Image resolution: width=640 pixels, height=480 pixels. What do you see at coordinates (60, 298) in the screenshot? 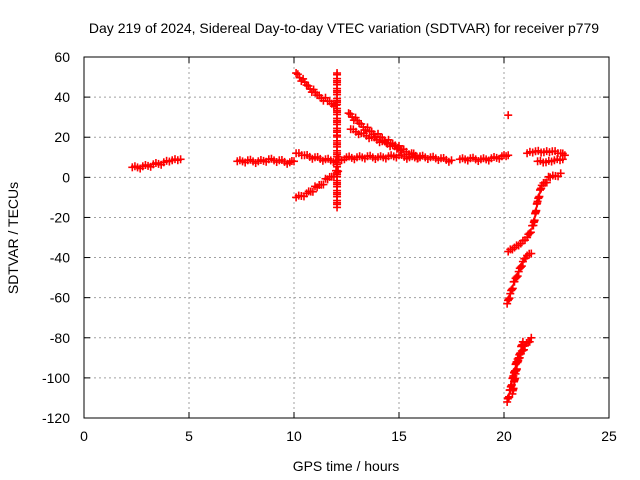
I see `y-tick-label: -60` at bounding box center [60, 298].